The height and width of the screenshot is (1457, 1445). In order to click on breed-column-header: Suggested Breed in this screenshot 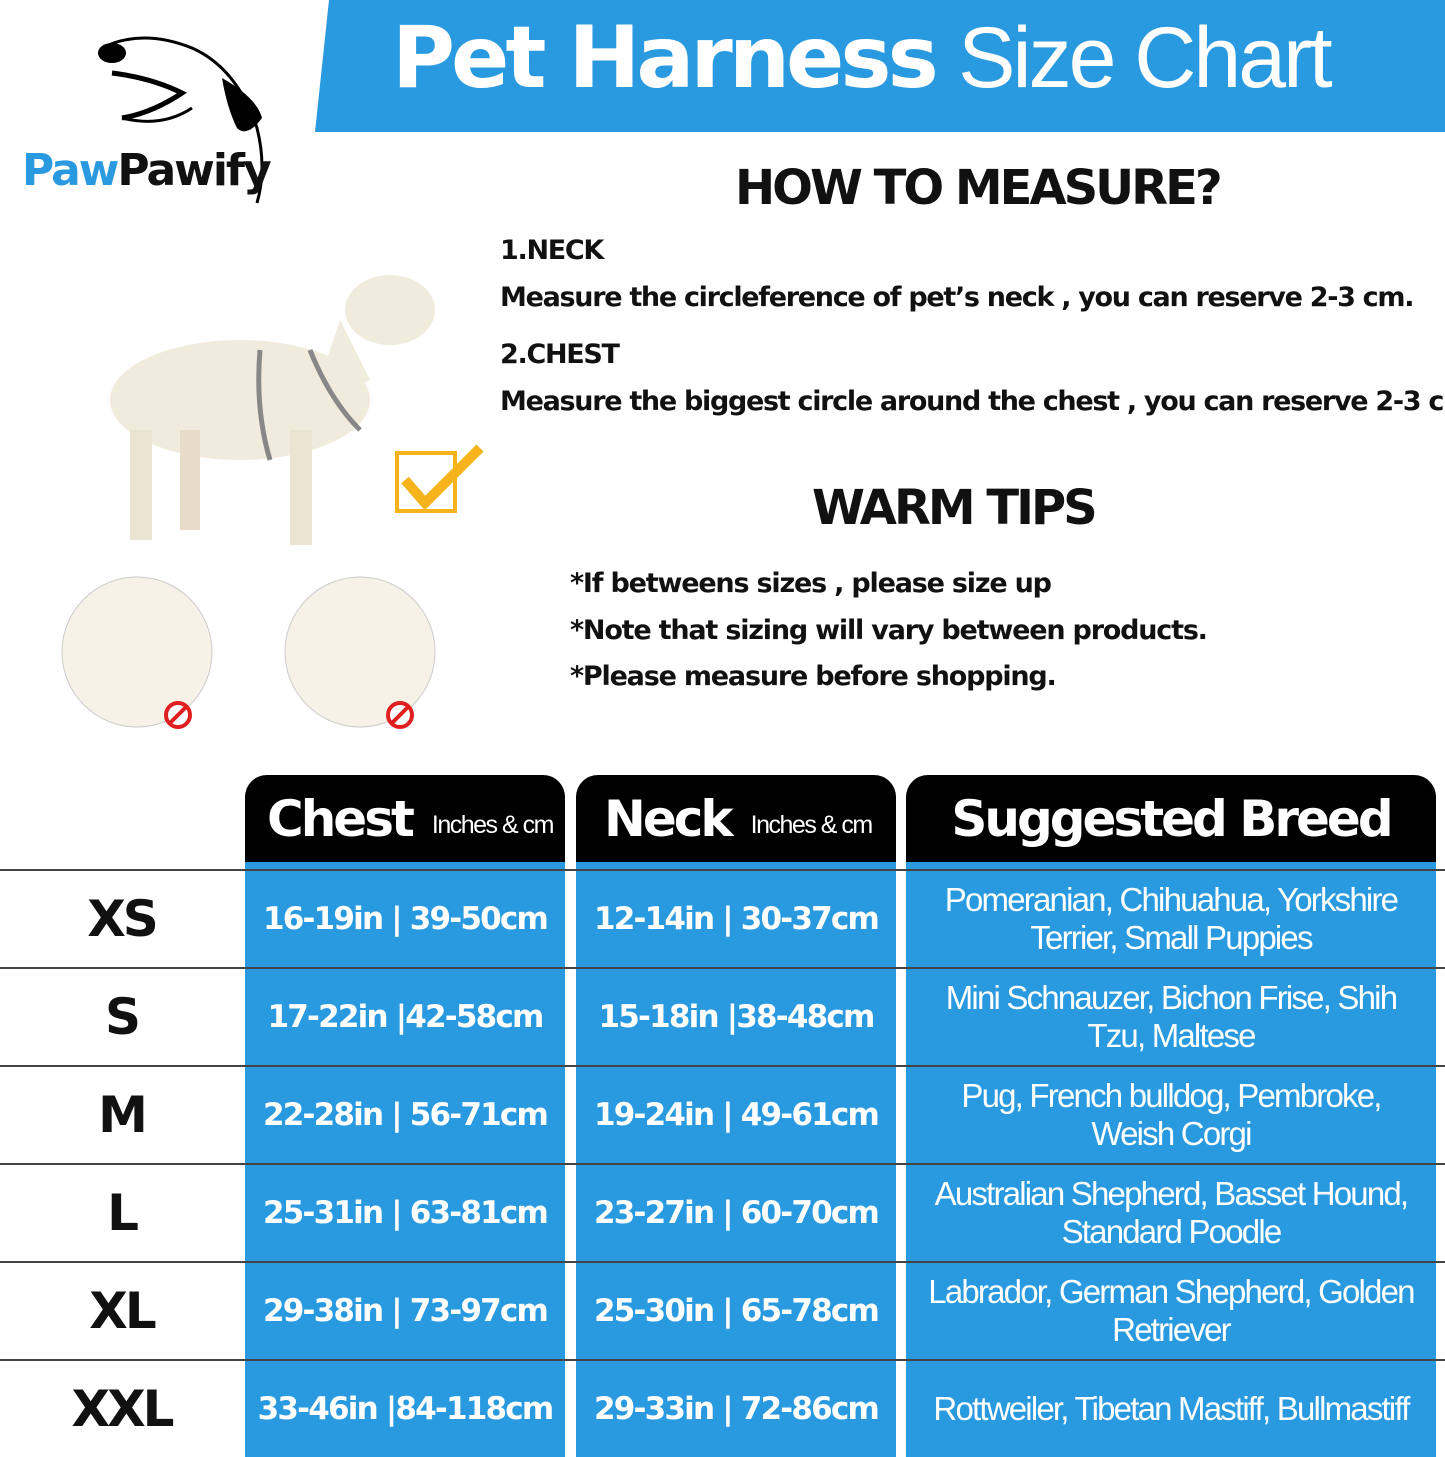, I will do `click(1171, 819)`.